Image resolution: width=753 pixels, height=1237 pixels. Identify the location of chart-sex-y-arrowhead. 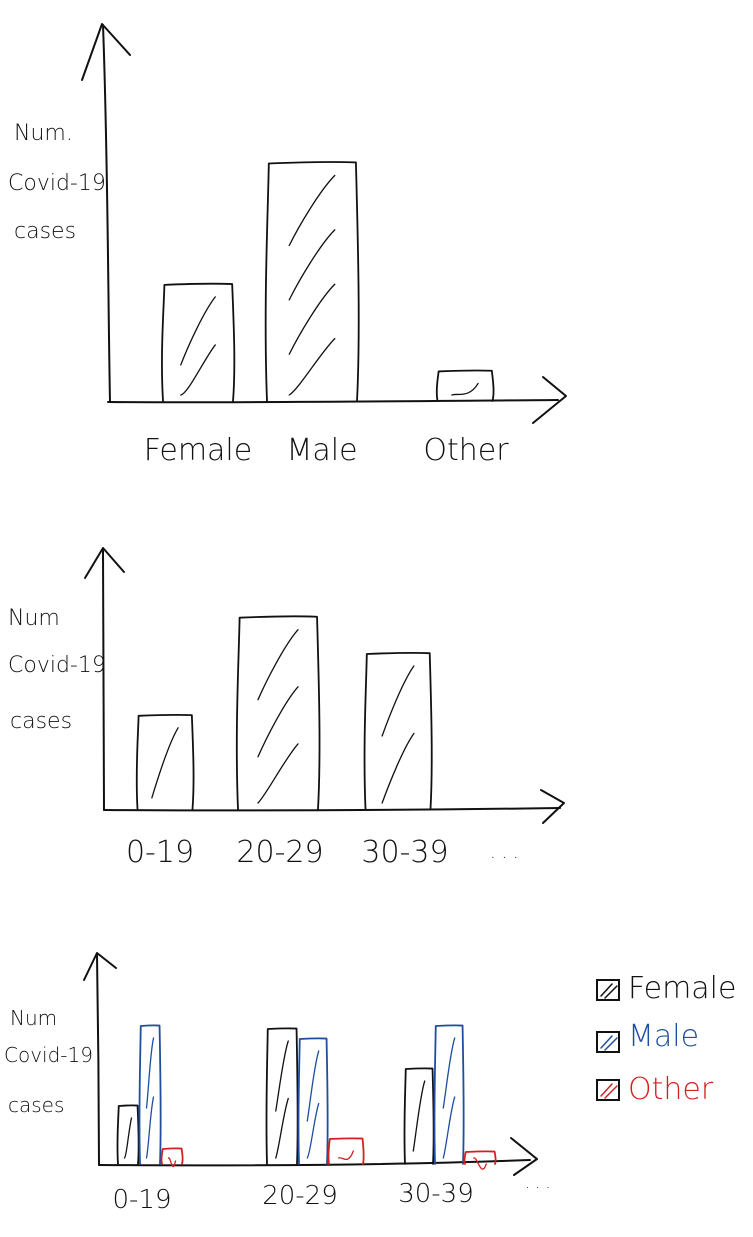
(106, 52).